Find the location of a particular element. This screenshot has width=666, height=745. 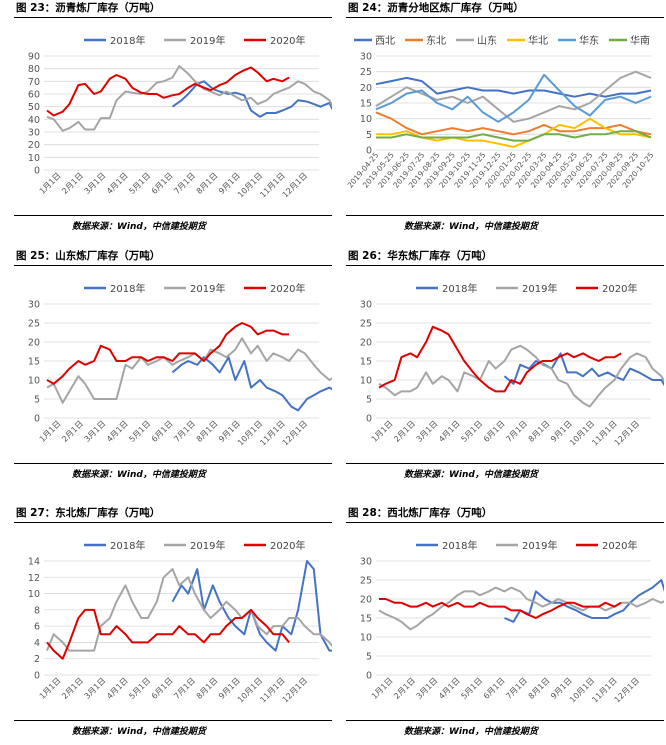

legend-label: 华南 is located at coordinates (640, 40).